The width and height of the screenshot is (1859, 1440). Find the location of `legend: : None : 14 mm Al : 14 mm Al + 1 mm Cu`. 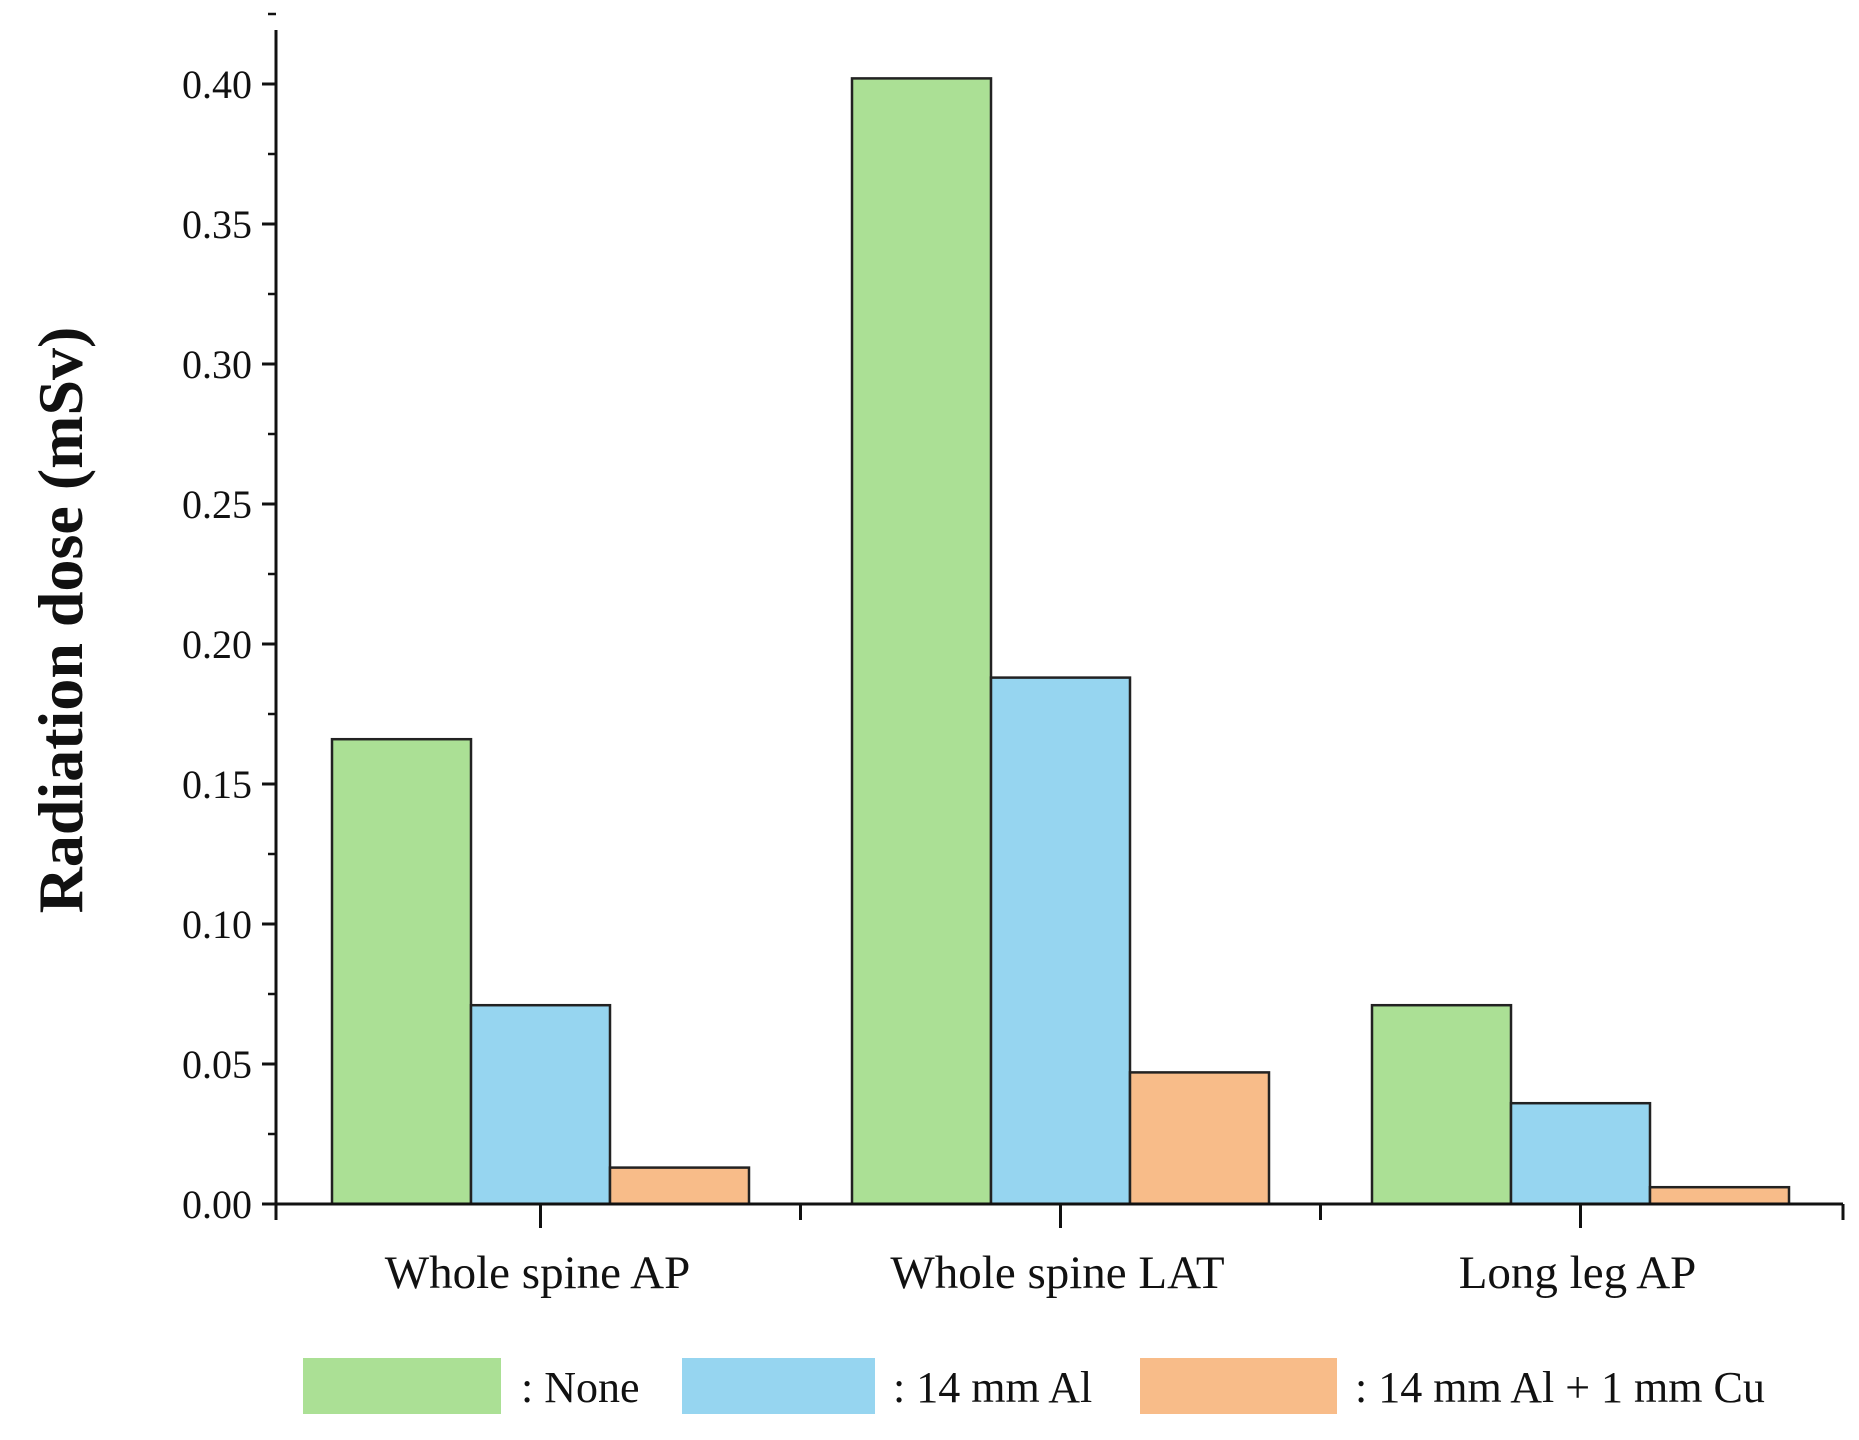

legend: : None : 14 mm Al : 14 mm Al + 1 mm Cu is located at coordinates (1034, 1386).